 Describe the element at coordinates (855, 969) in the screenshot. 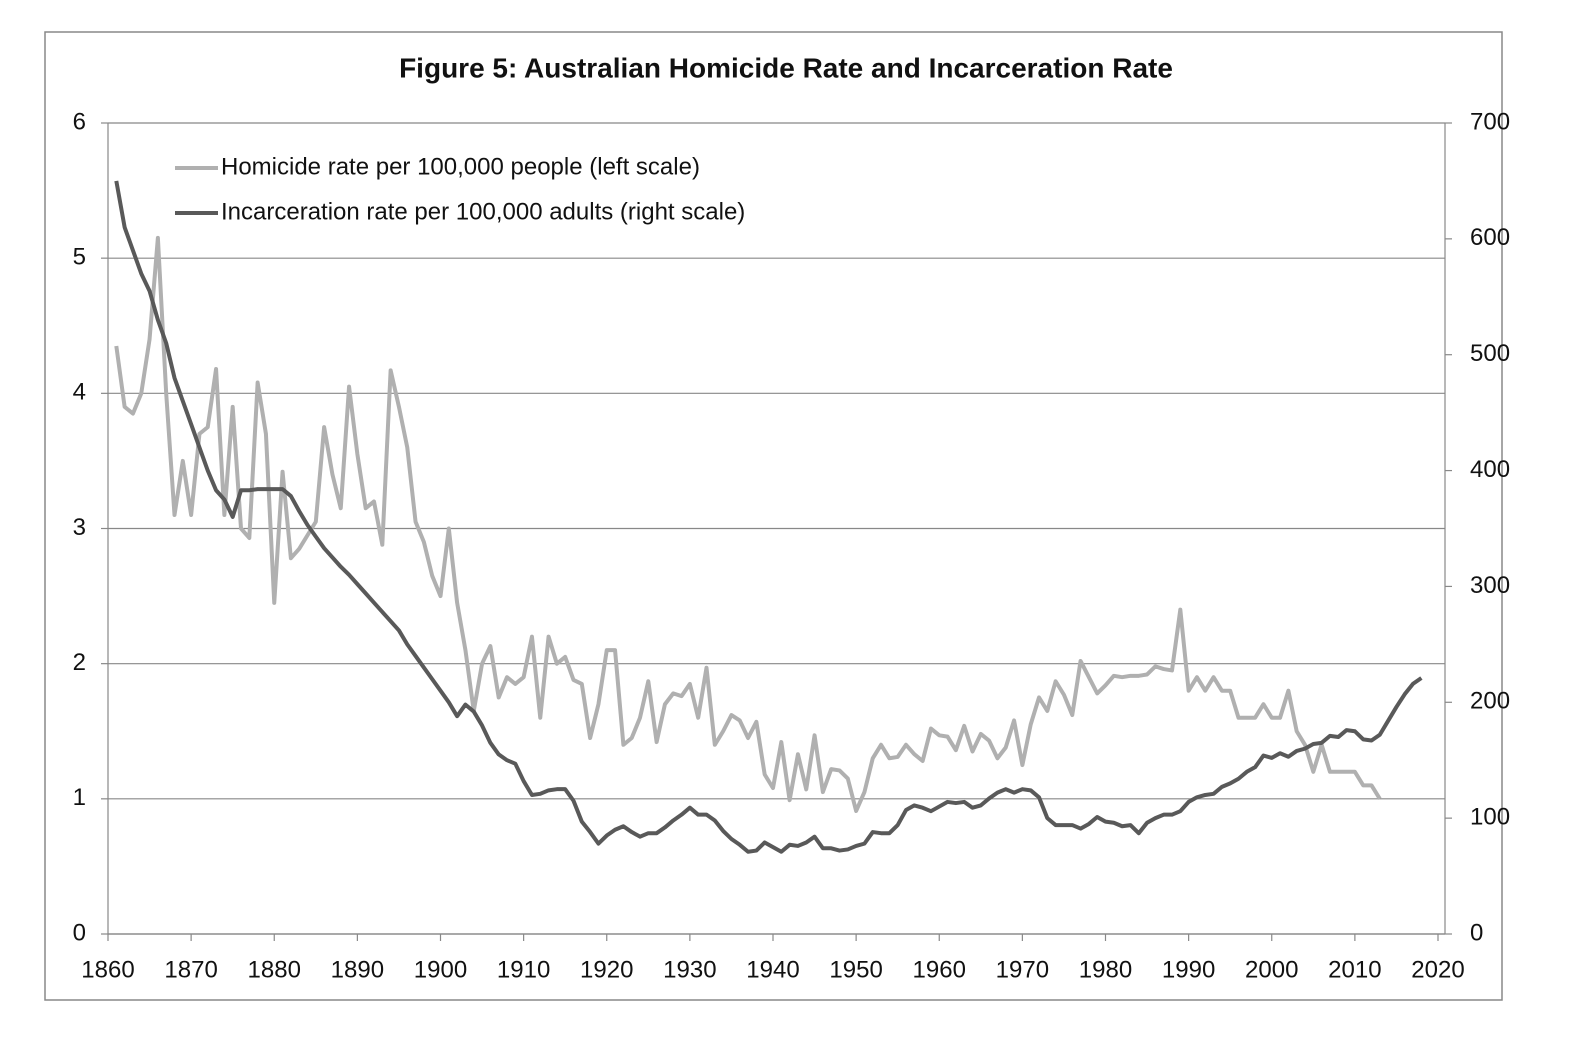

I see `x-tick-label: 1950` at that location.